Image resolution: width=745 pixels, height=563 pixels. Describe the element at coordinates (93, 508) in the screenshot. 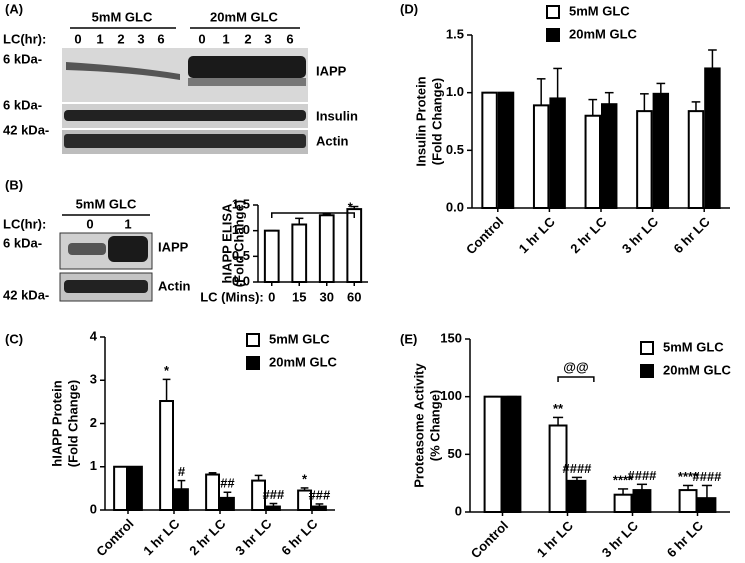

I see `y-tick-label: 0` at that location.